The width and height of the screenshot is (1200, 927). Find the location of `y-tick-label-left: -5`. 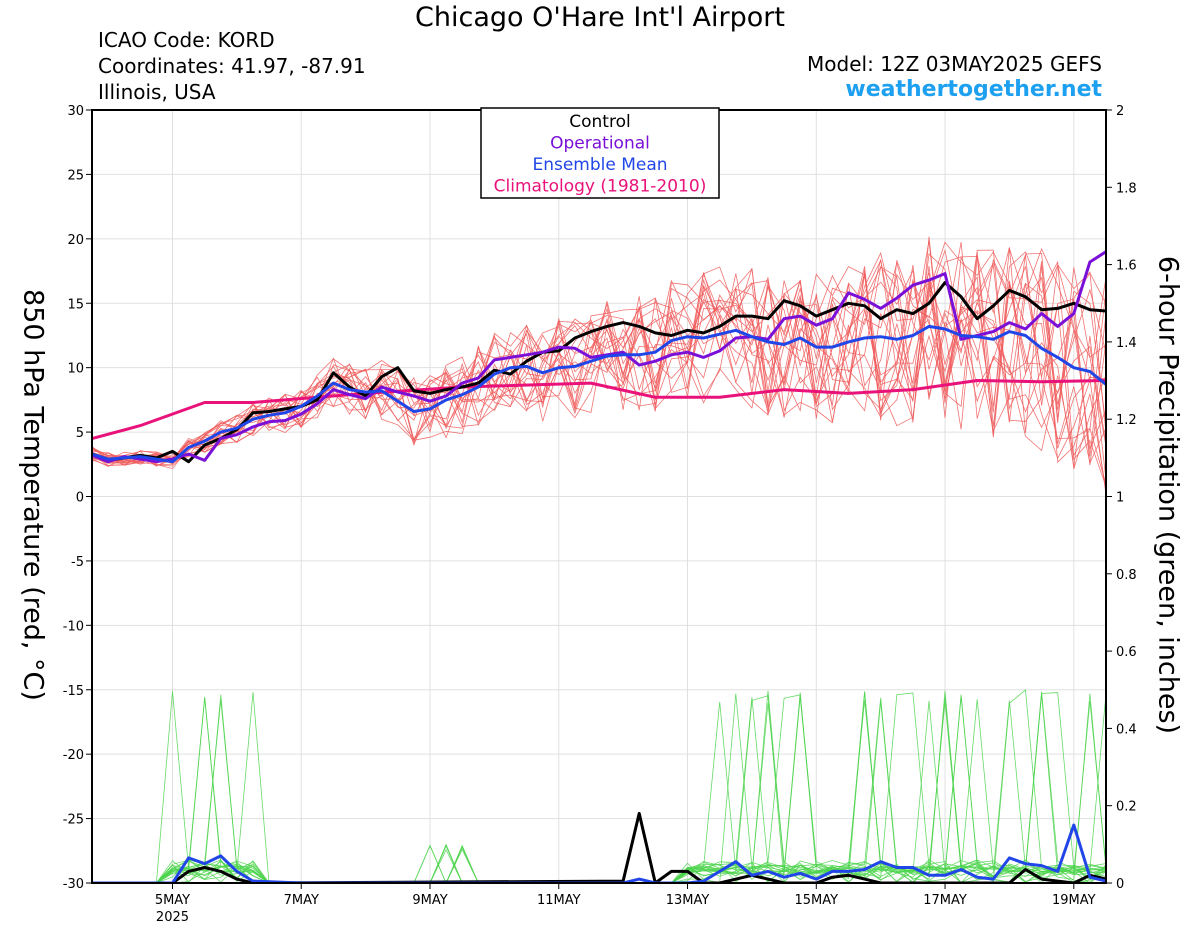

y-tick-label-left: -5 is located at coordinates (77, 562).